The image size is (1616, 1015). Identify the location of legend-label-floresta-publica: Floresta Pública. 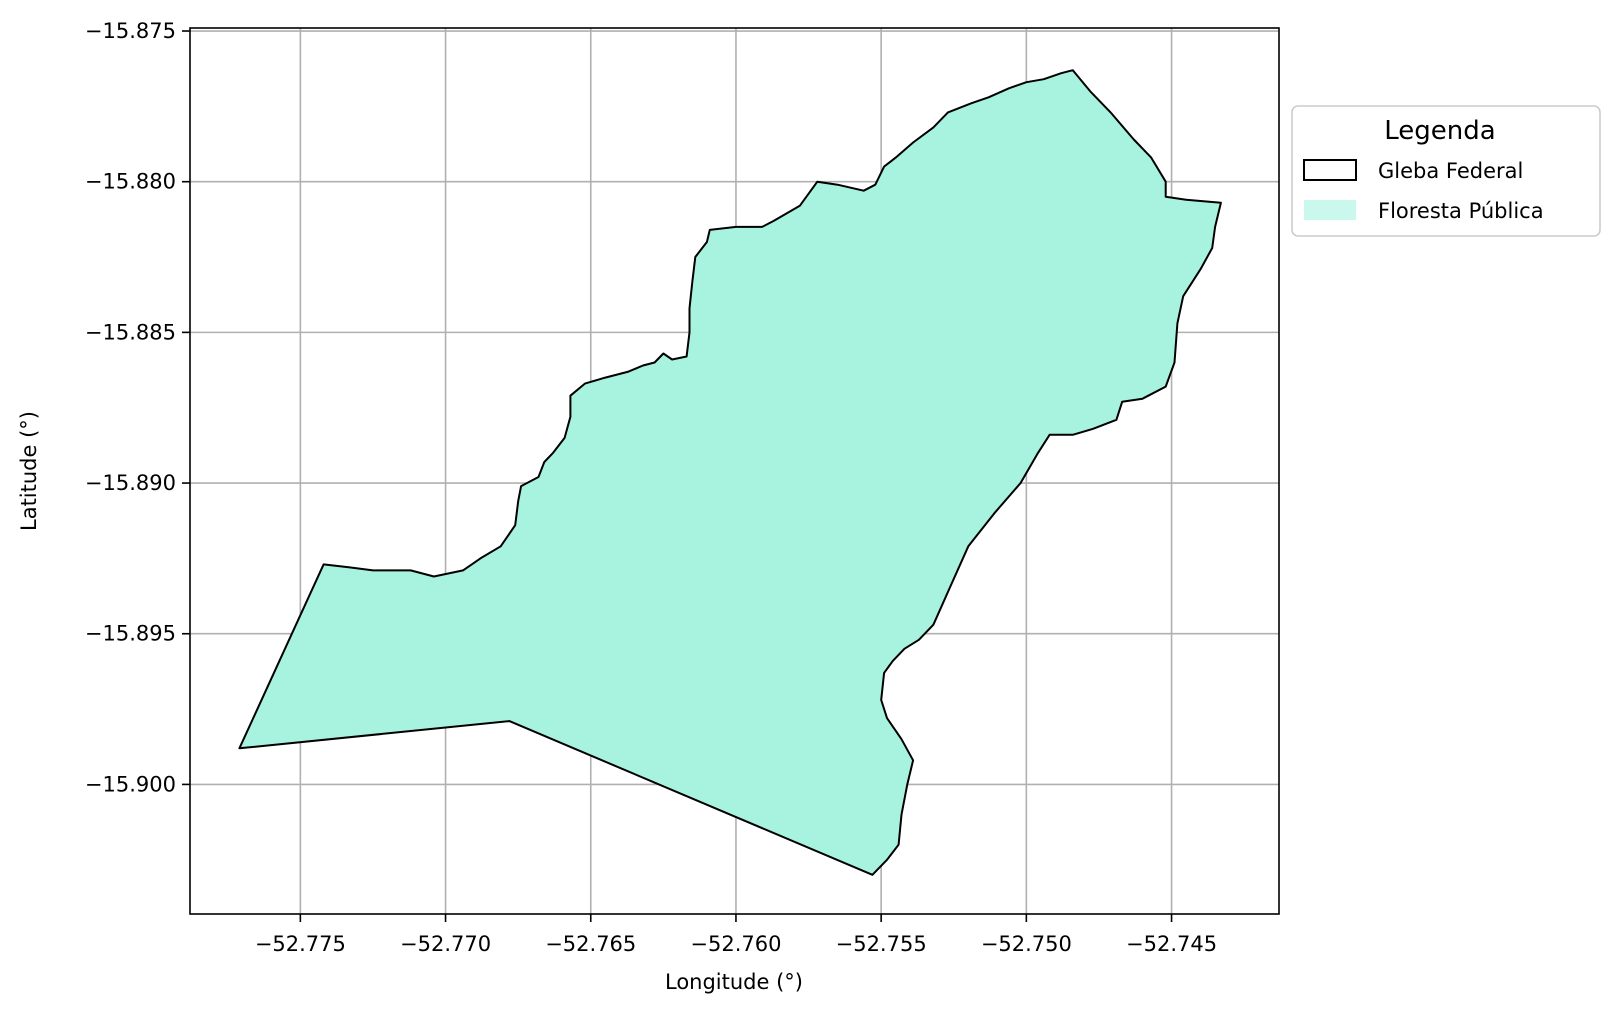
(1461, 211).